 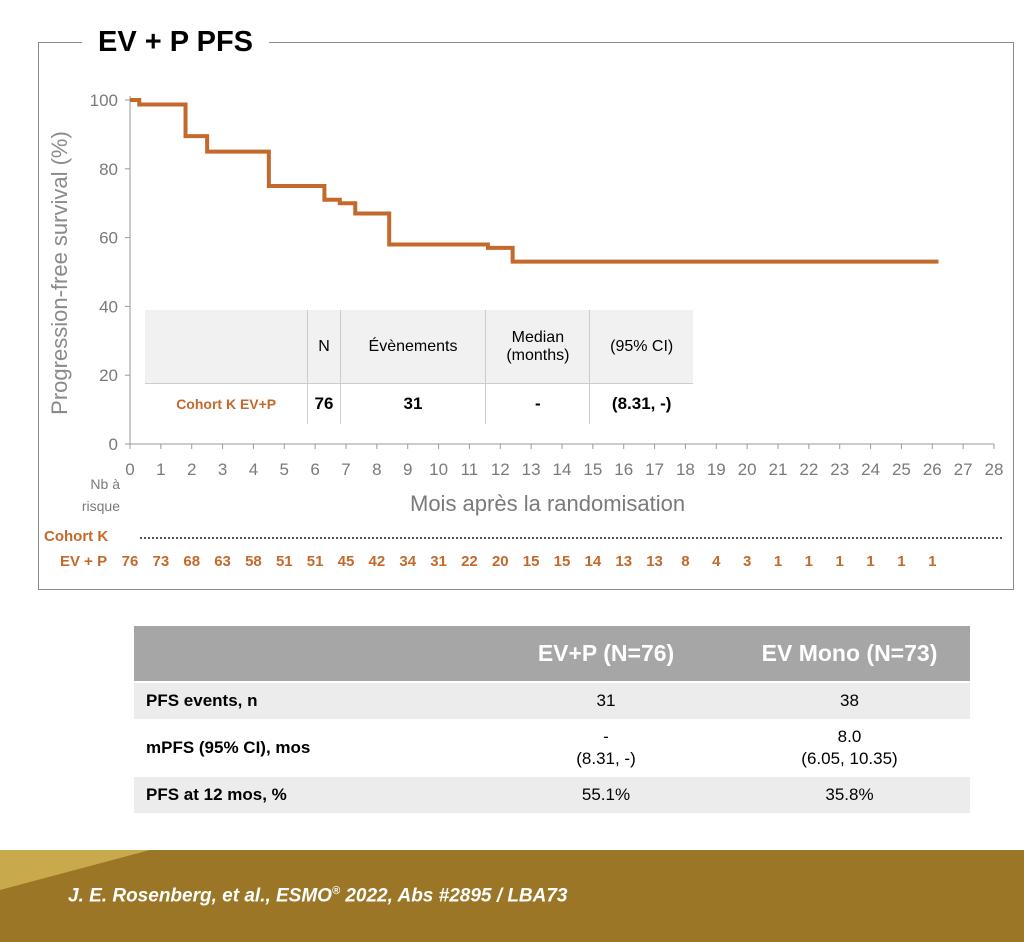 I want to click on summary-row: PFS at 12 mos, % 55.1% 35.8%, so click(x=552, y=794).